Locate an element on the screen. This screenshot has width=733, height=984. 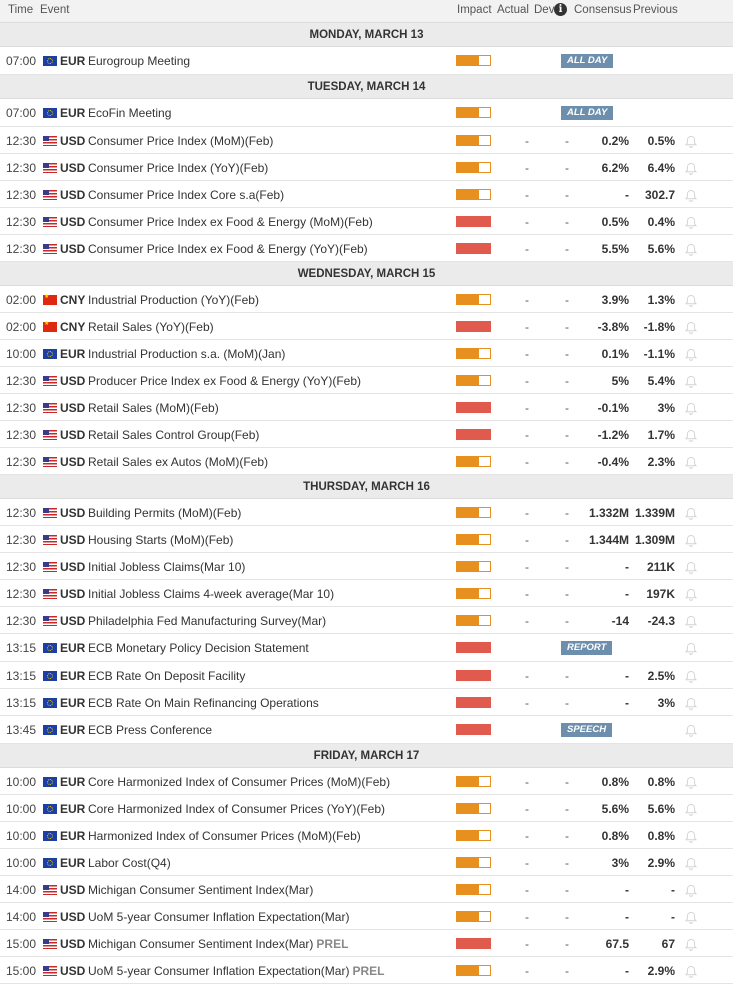
event-name: Consumer Price Index (MoM)(Feb) is located at coordinates (180, 141).